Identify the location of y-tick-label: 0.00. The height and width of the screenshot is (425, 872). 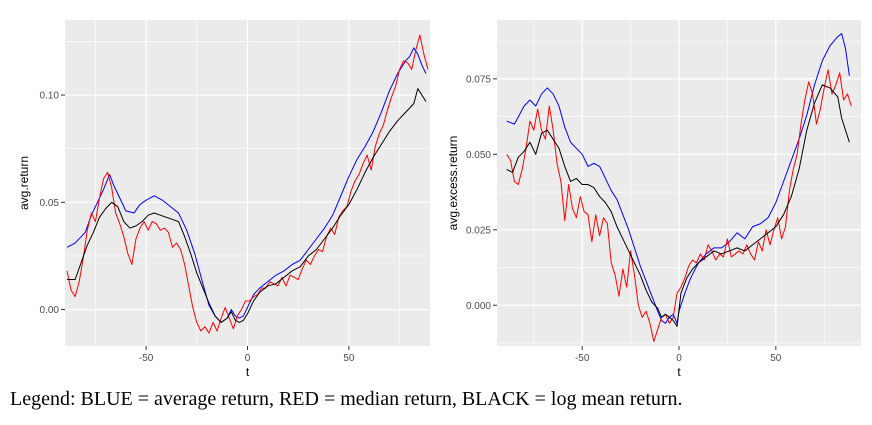
(50, 310).